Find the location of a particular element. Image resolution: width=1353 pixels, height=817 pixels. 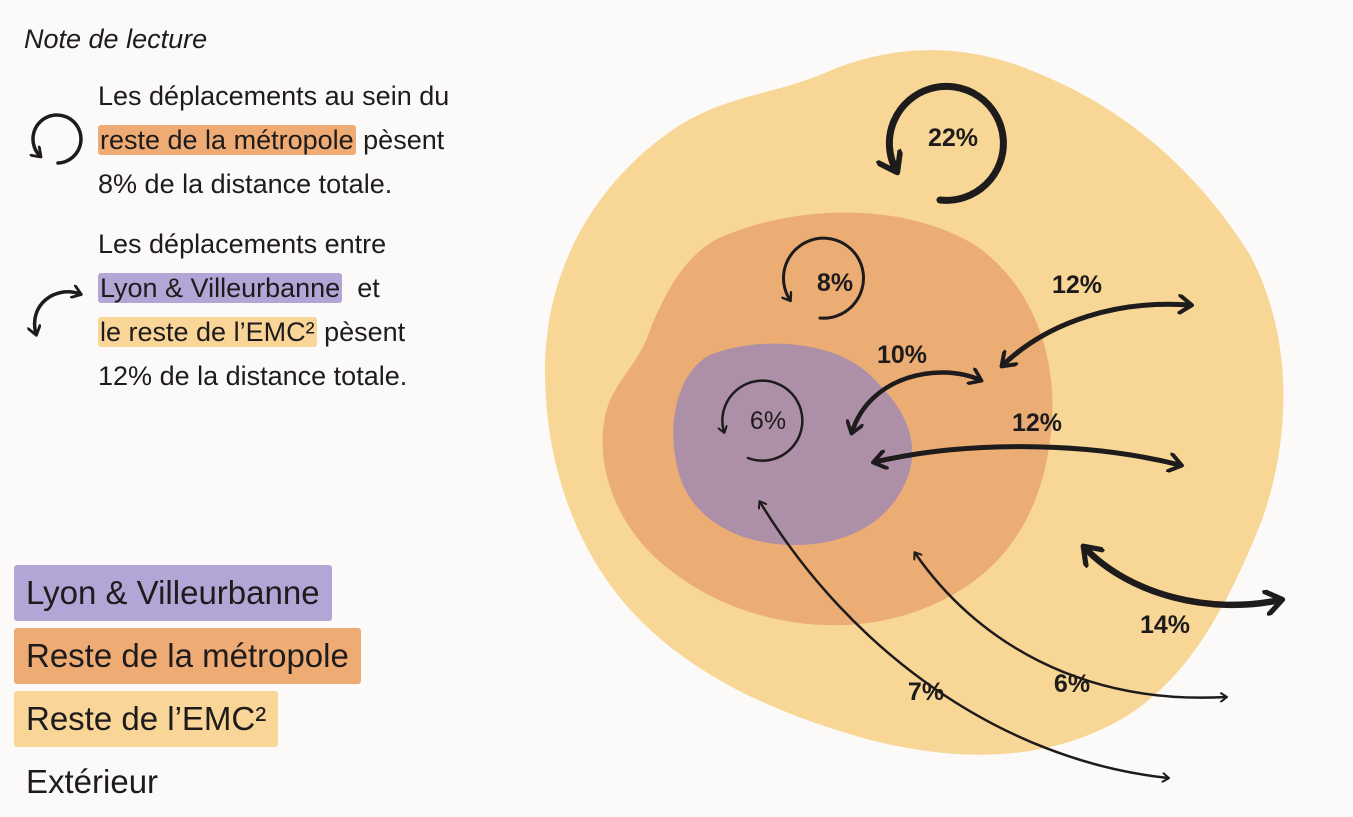

bidirectional-arrow-icon is located at coordinates (57, 313).